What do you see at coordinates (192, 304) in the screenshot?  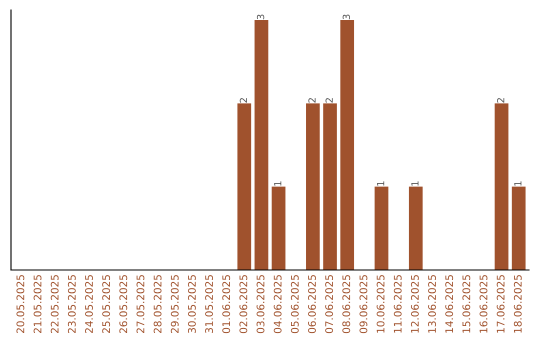 I see `x-tick-label: 30.05.2025` at bounding box center [192, 304].